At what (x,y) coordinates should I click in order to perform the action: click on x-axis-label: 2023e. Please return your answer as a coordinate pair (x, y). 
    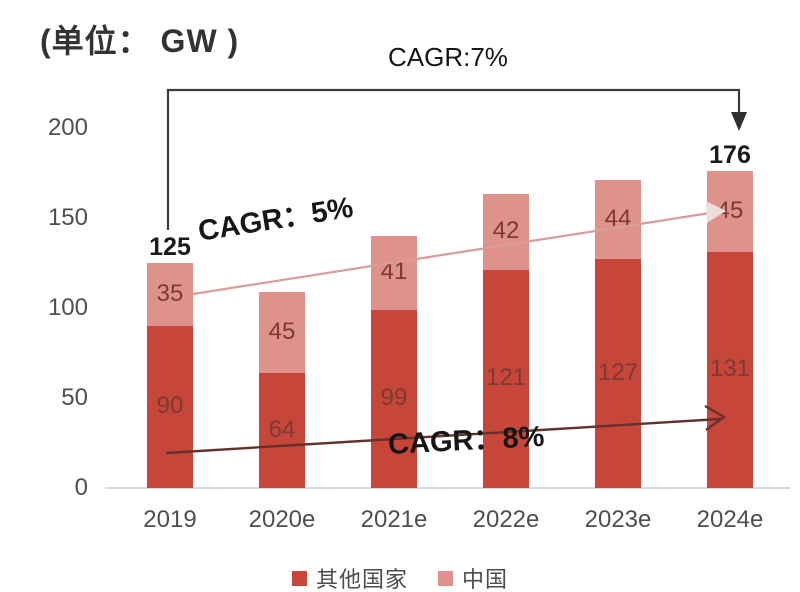
    Looking at the image, I should click on (618, 519).